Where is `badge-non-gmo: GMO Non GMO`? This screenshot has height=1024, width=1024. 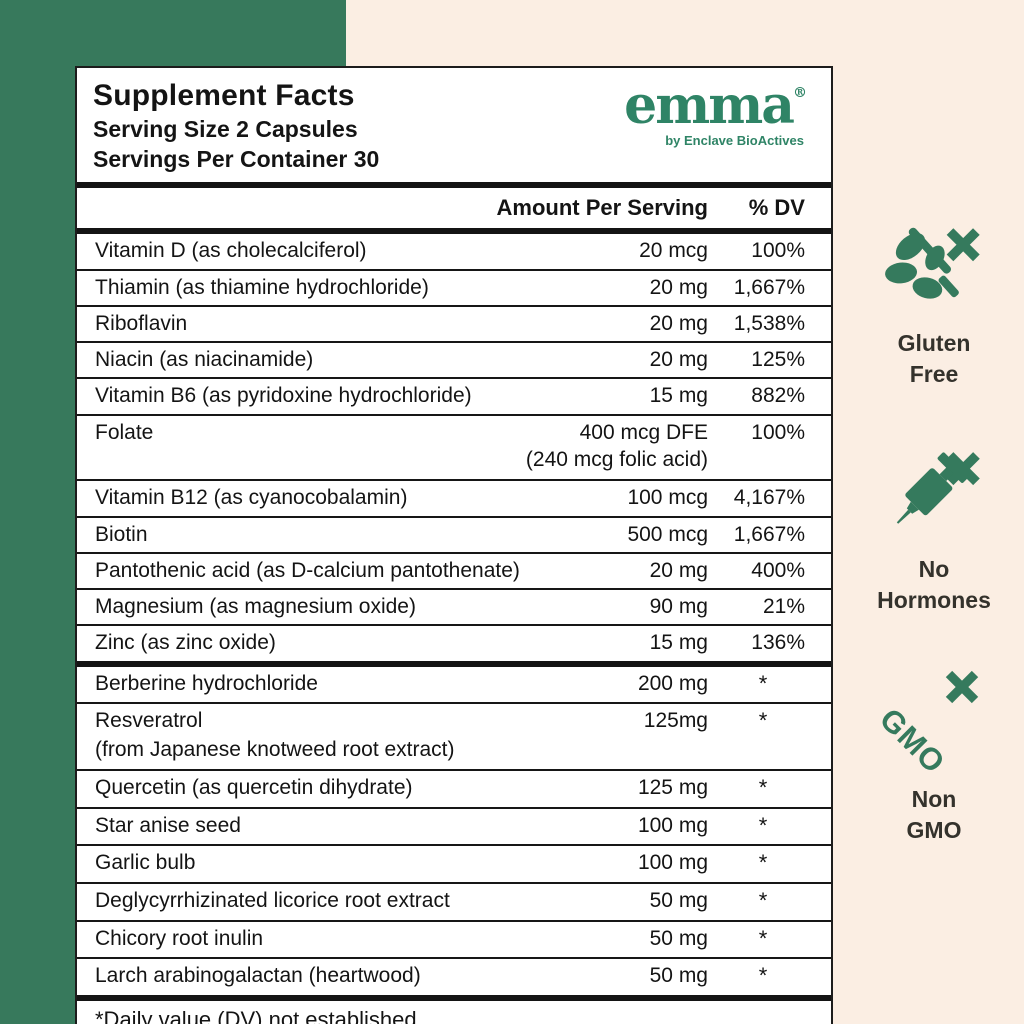 badge-non-gmo: GMO Non GMO is located at coordinates (934, 756).